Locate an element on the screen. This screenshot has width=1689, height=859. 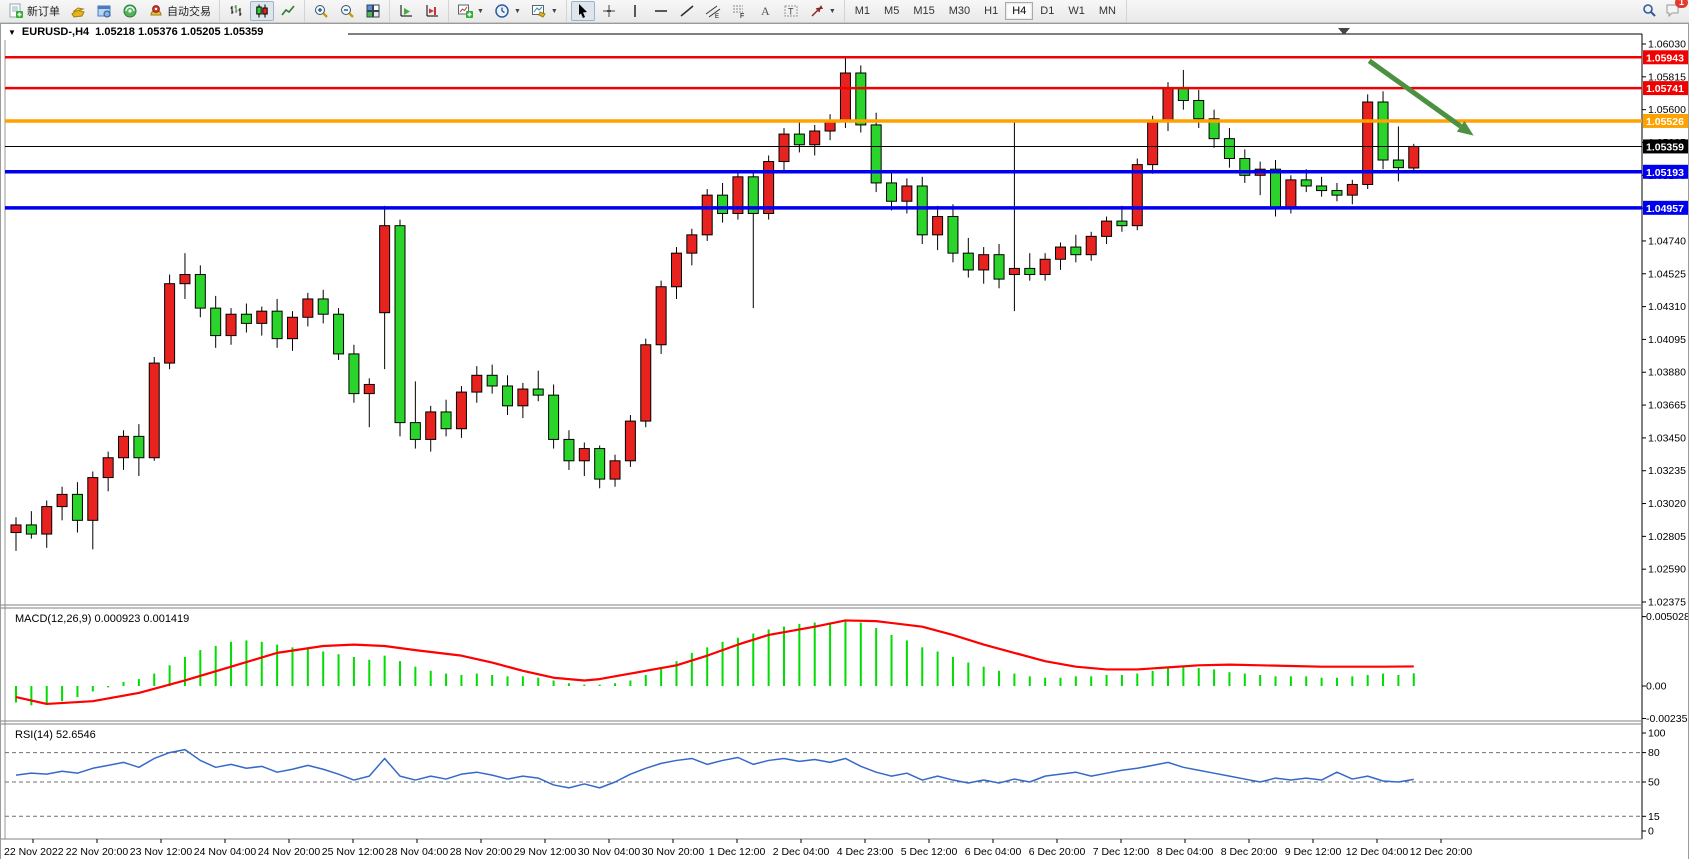
arrows-button: ▼ is located at coordinates (822, 11).